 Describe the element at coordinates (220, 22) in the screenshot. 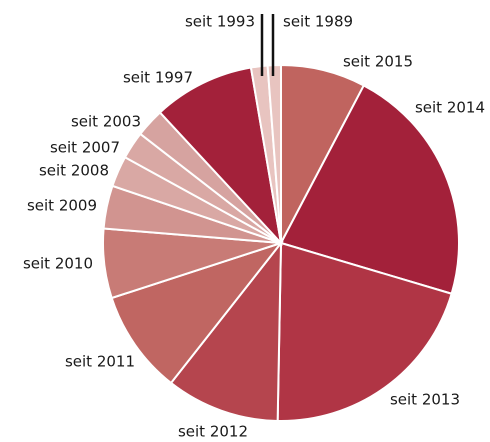

I see `slice-label: seit 1993` at that location.